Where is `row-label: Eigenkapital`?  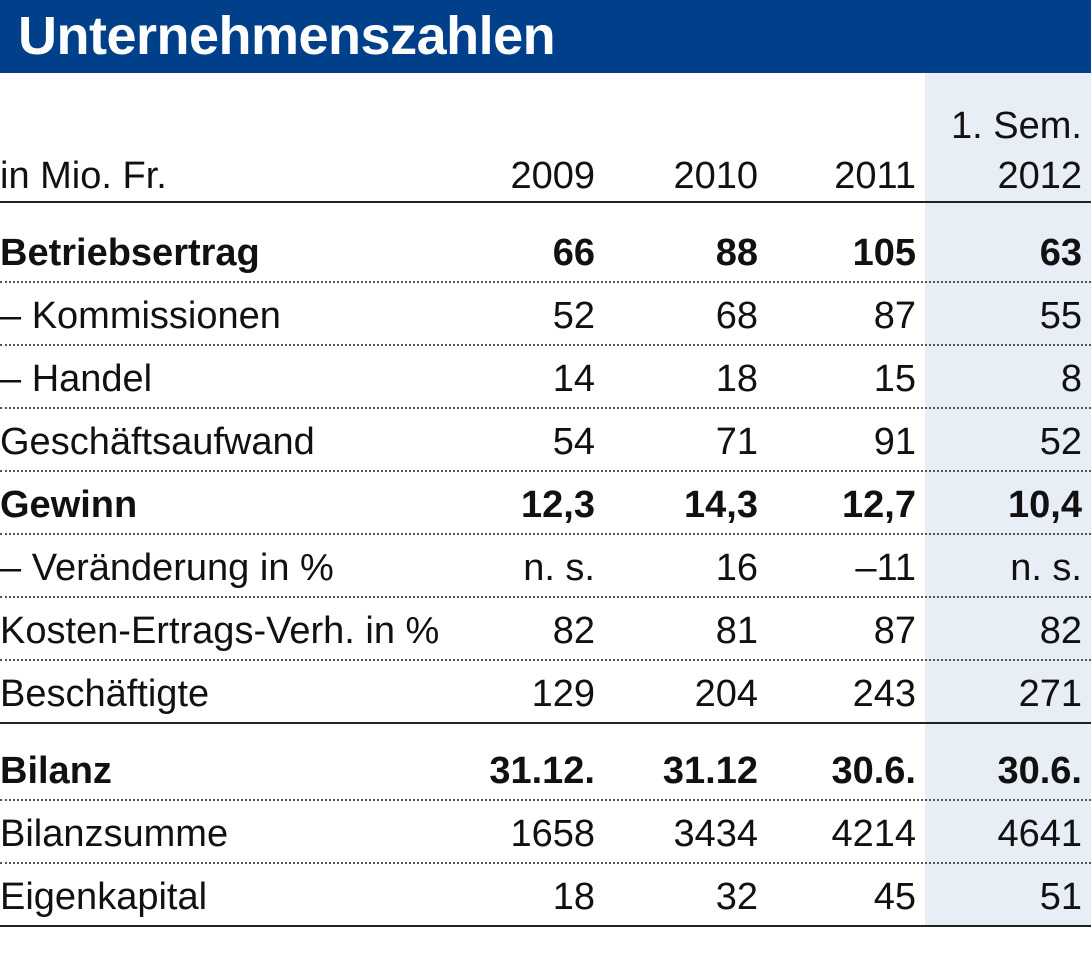 row-label: Eigenkapital is located at coordinates (104, 897).